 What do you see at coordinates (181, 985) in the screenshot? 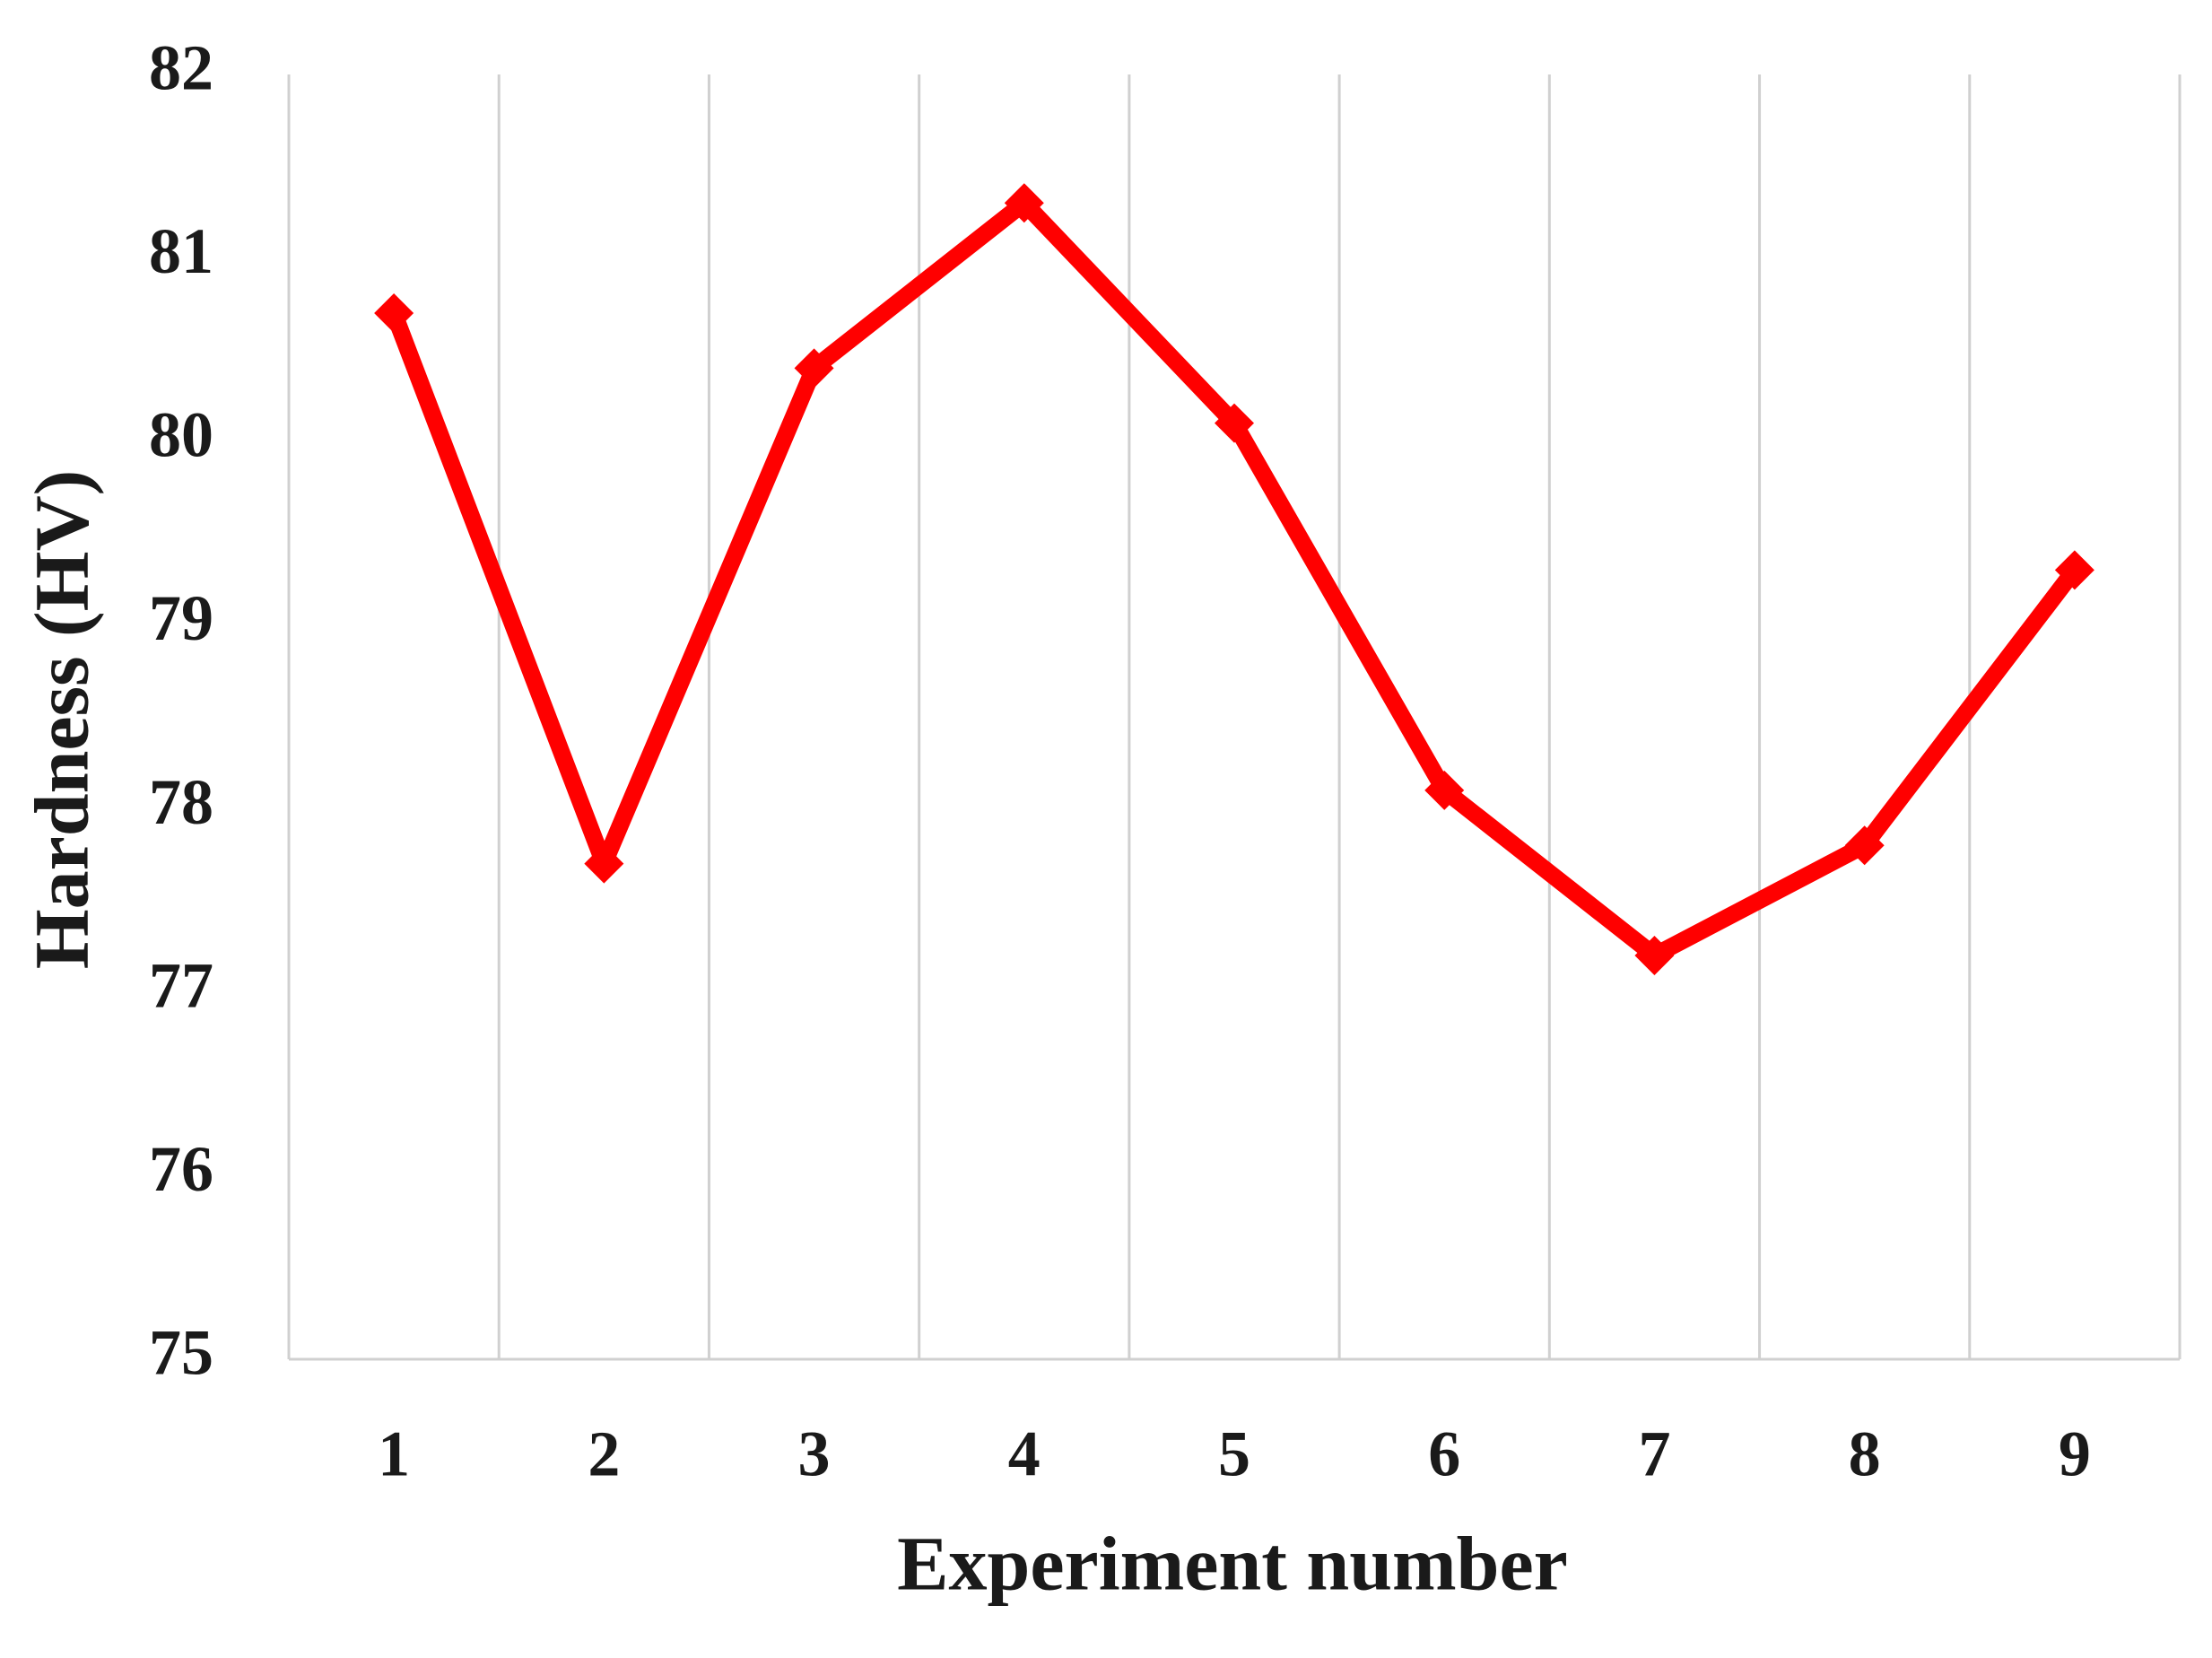
I see `y-tick-label: 77` at bounding box center [181, 985].